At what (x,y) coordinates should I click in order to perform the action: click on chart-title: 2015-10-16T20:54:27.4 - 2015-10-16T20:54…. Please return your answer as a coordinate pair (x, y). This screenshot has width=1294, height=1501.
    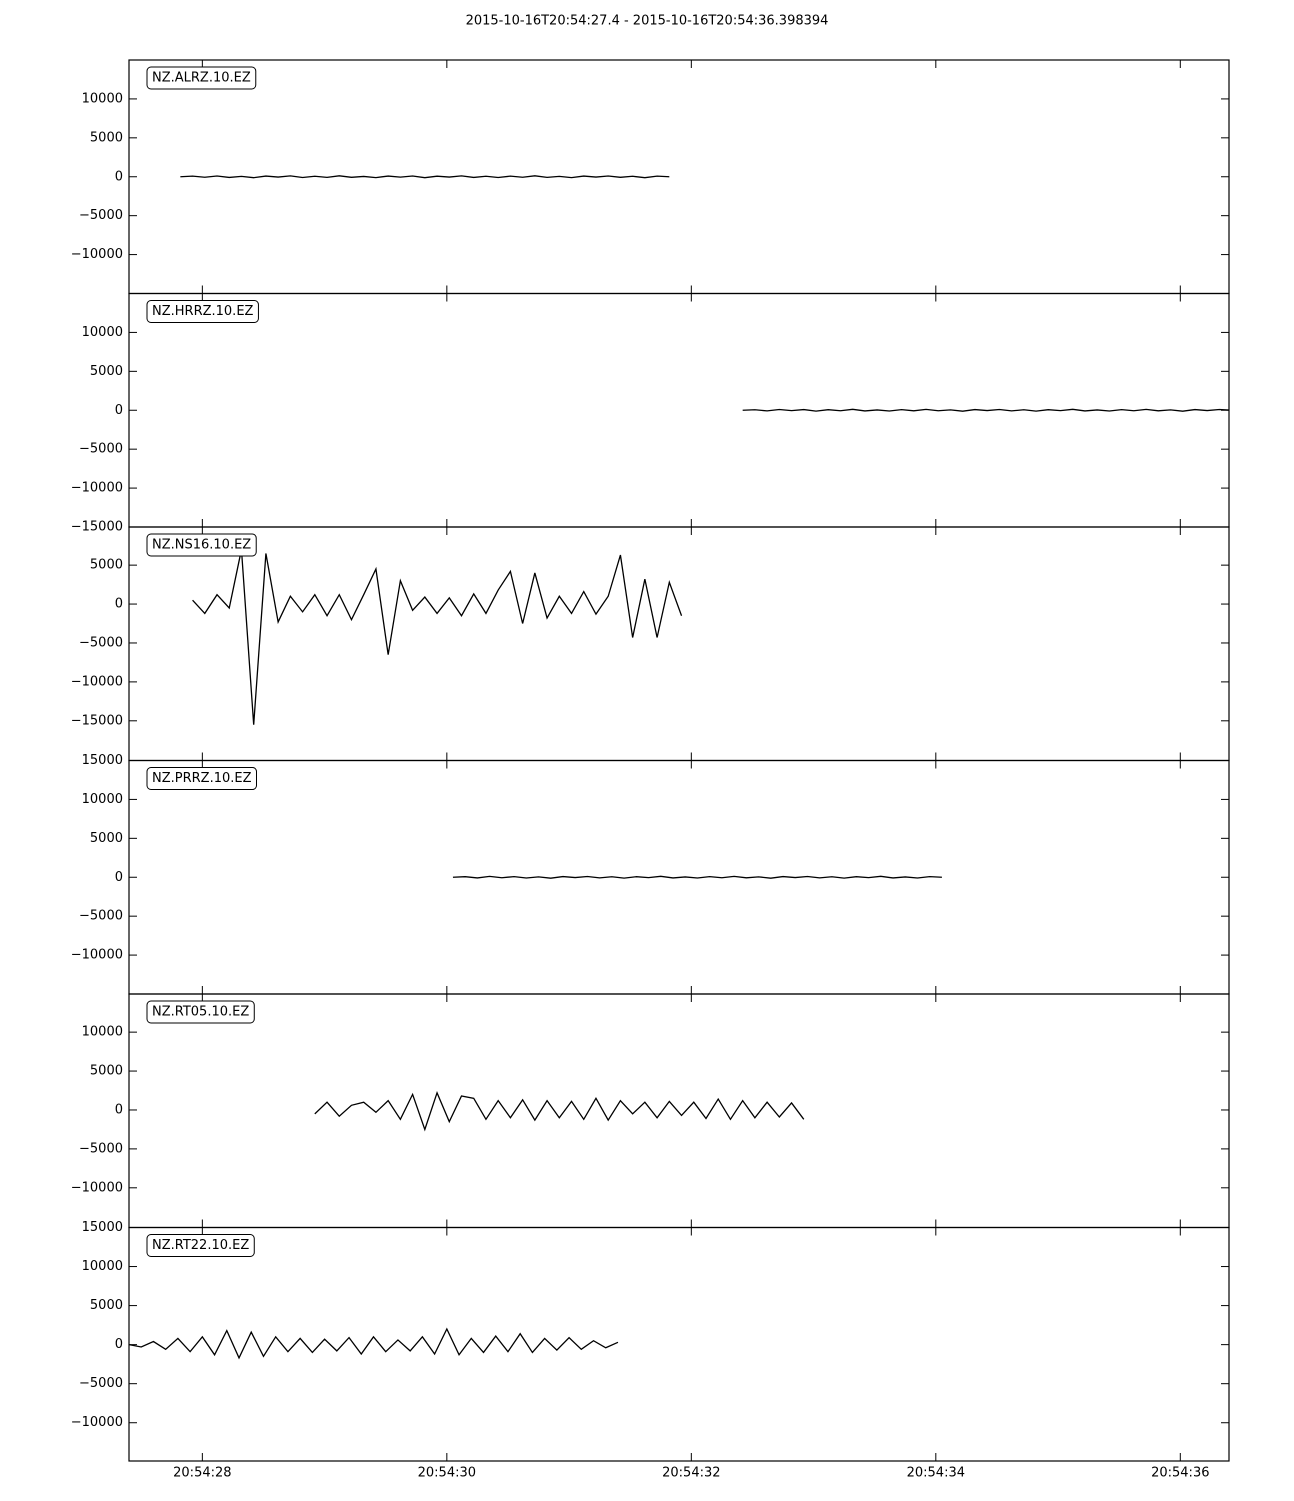
    Looking at the image, I should click on (647, 21).